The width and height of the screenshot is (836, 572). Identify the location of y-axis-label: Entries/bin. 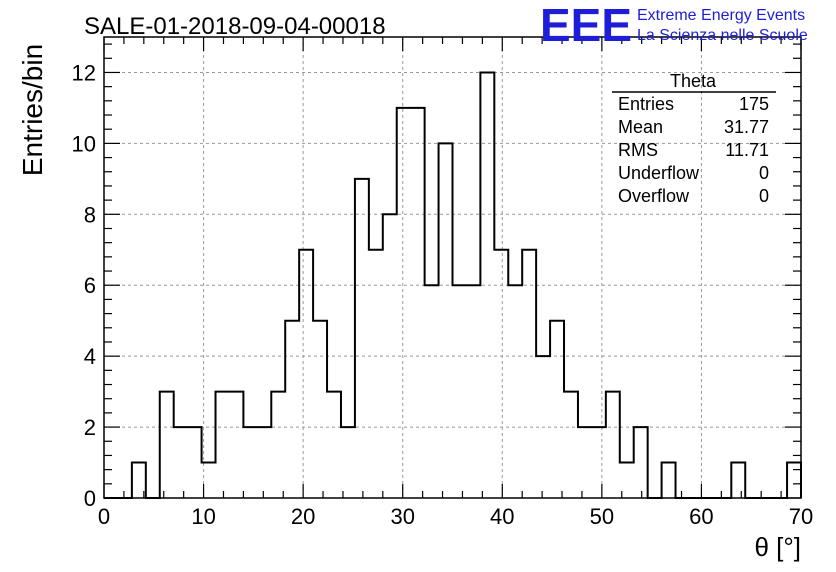
(32, 110).